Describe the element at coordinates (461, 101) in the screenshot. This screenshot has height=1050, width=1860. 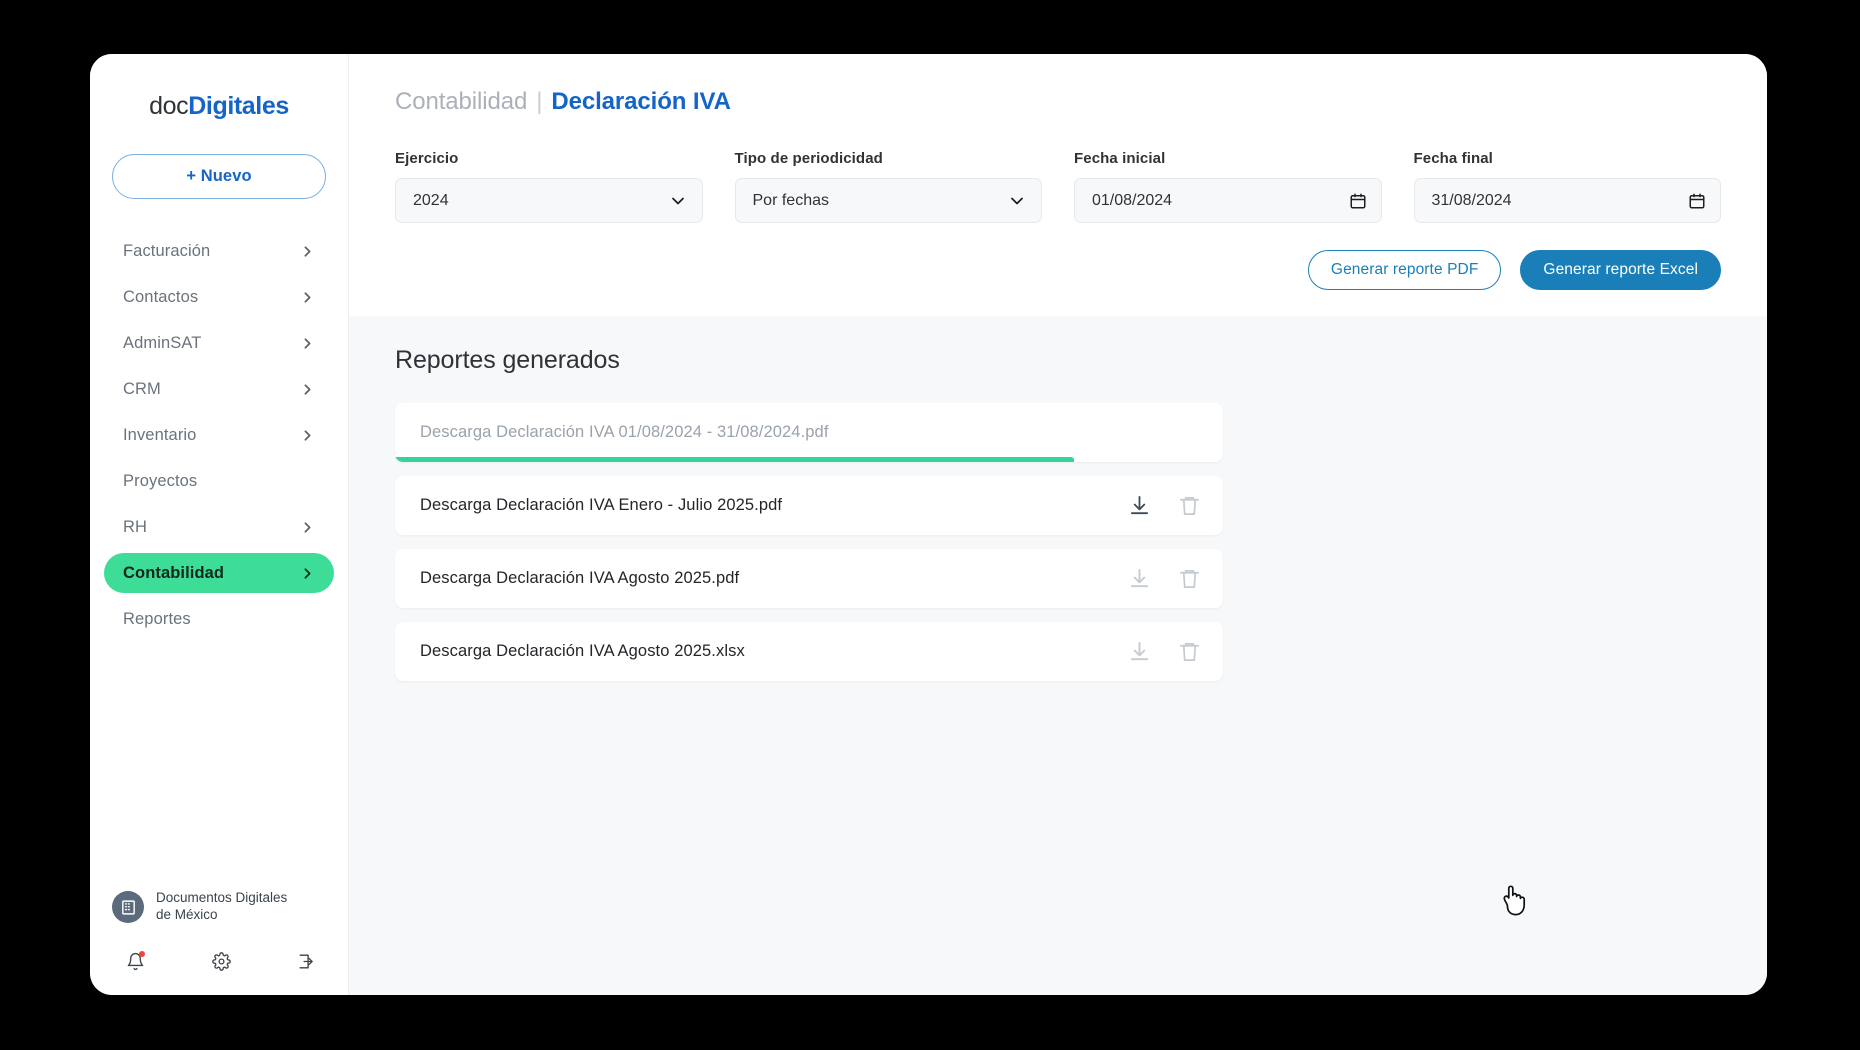
I see `breadcrumb-parent: Contabilidad` at that location.